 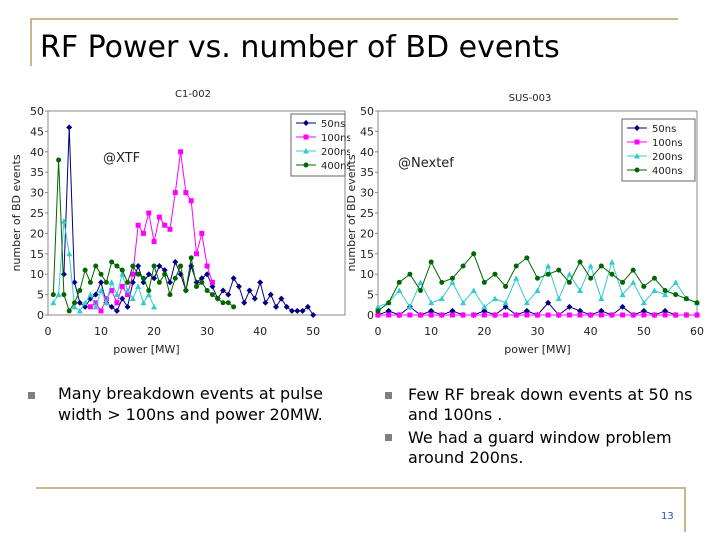 What do you see at coordinates (193, 94) in the screenshot?
I see `chart-title: C1-002` at bounding box center [193, 94].